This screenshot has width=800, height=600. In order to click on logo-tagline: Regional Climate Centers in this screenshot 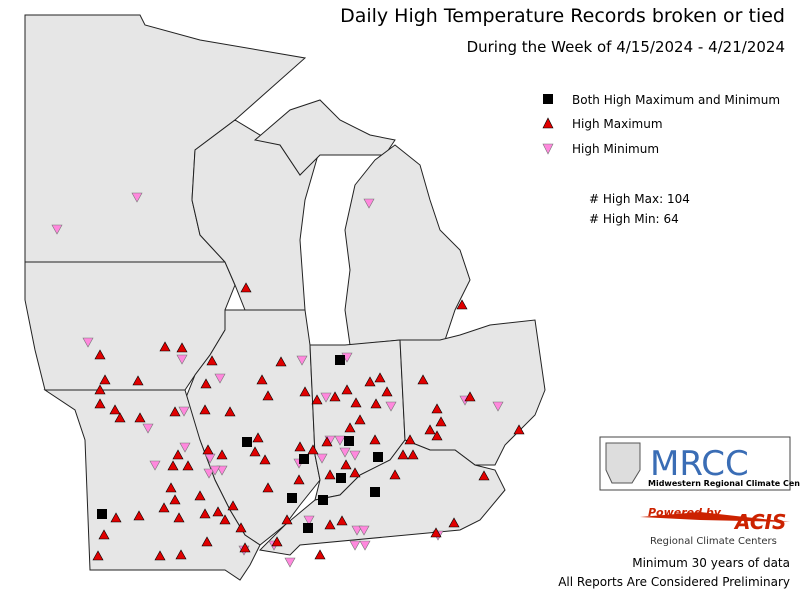, I will do `click(713, 541)`.